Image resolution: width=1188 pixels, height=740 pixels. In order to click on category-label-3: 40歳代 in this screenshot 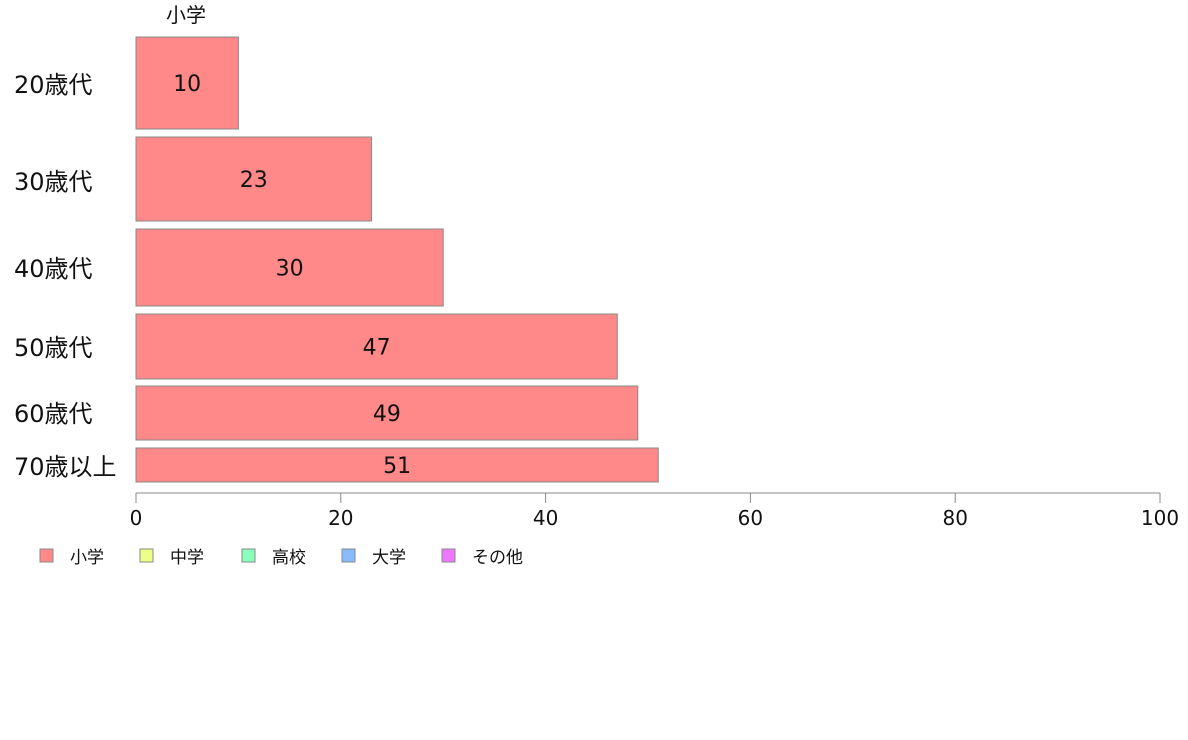, I will do `click(53, 269)`.